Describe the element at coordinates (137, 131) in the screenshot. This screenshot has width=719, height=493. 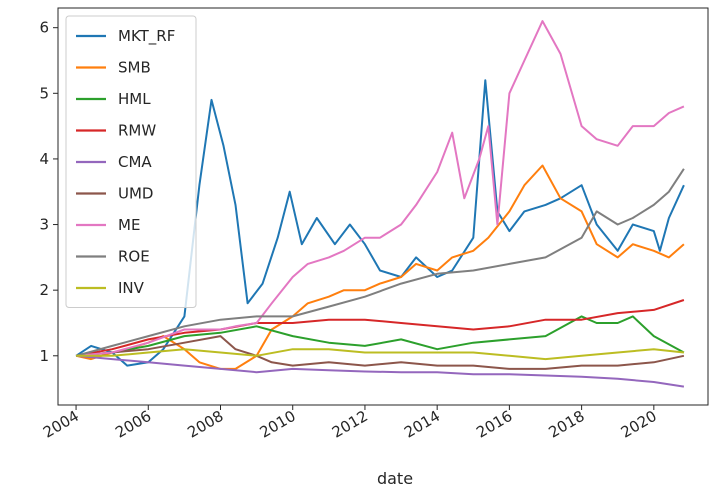
I see `legend-label: RMW` at that location.